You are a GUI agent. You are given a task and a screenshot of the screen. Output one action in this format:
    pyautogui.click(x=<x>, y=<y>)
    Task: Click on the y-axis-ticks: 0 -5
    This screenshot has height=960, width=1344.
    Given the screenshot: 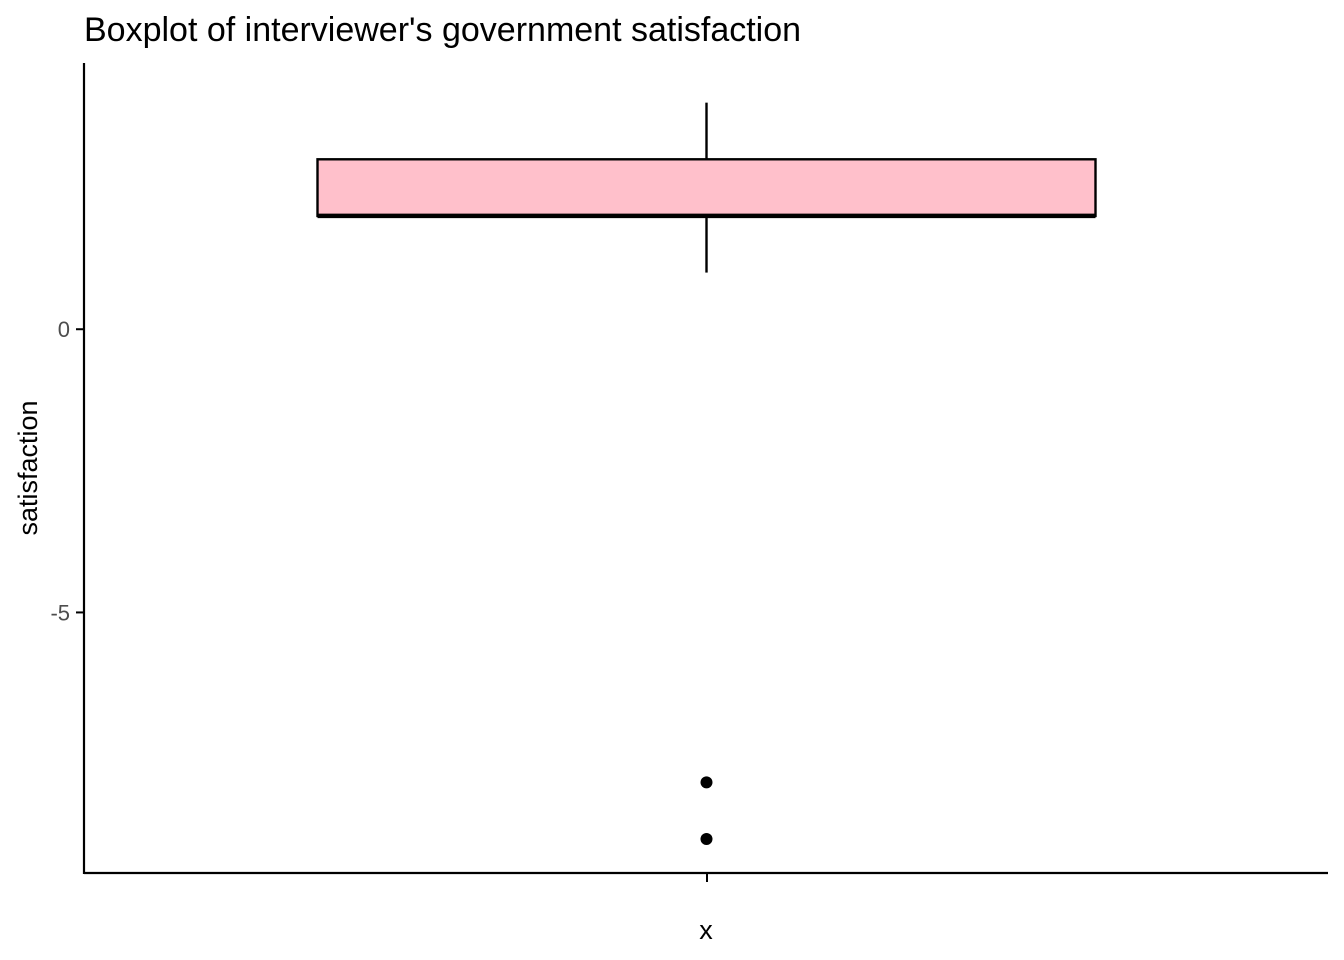 What is the action you would take?
    pyautogui.click(x=67, y=471)
    